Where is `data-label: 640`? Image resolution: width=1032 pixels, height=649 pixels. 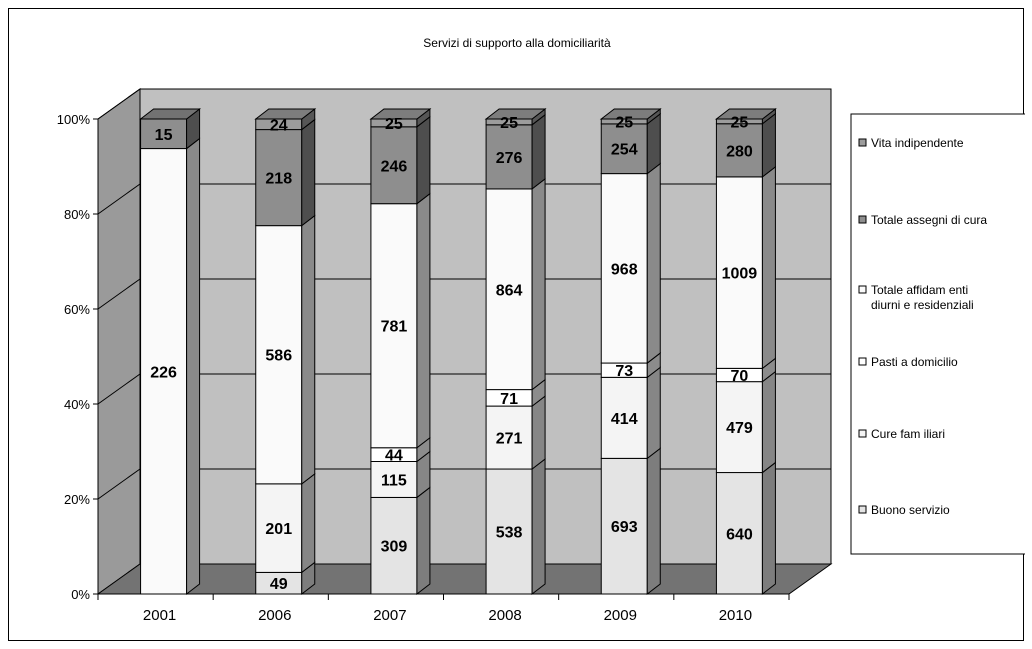
data-label: 640 is located at coordinates (739, 534).